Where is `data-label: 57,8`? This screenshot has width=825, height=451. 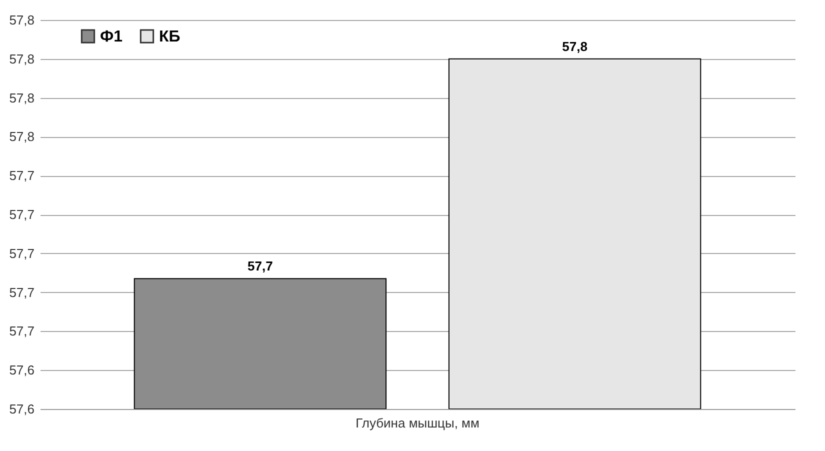 data-label: 57,8 is located at coordinates (575, 46).